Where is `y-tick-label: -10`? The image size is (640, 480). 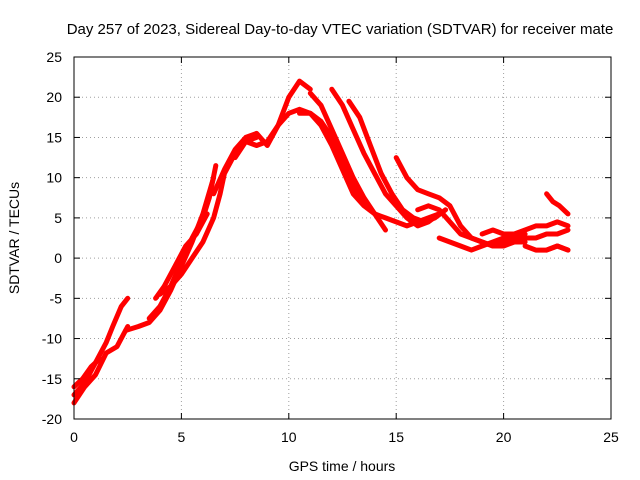 y-tick-label: -10 is located at coordinates (52, 339).